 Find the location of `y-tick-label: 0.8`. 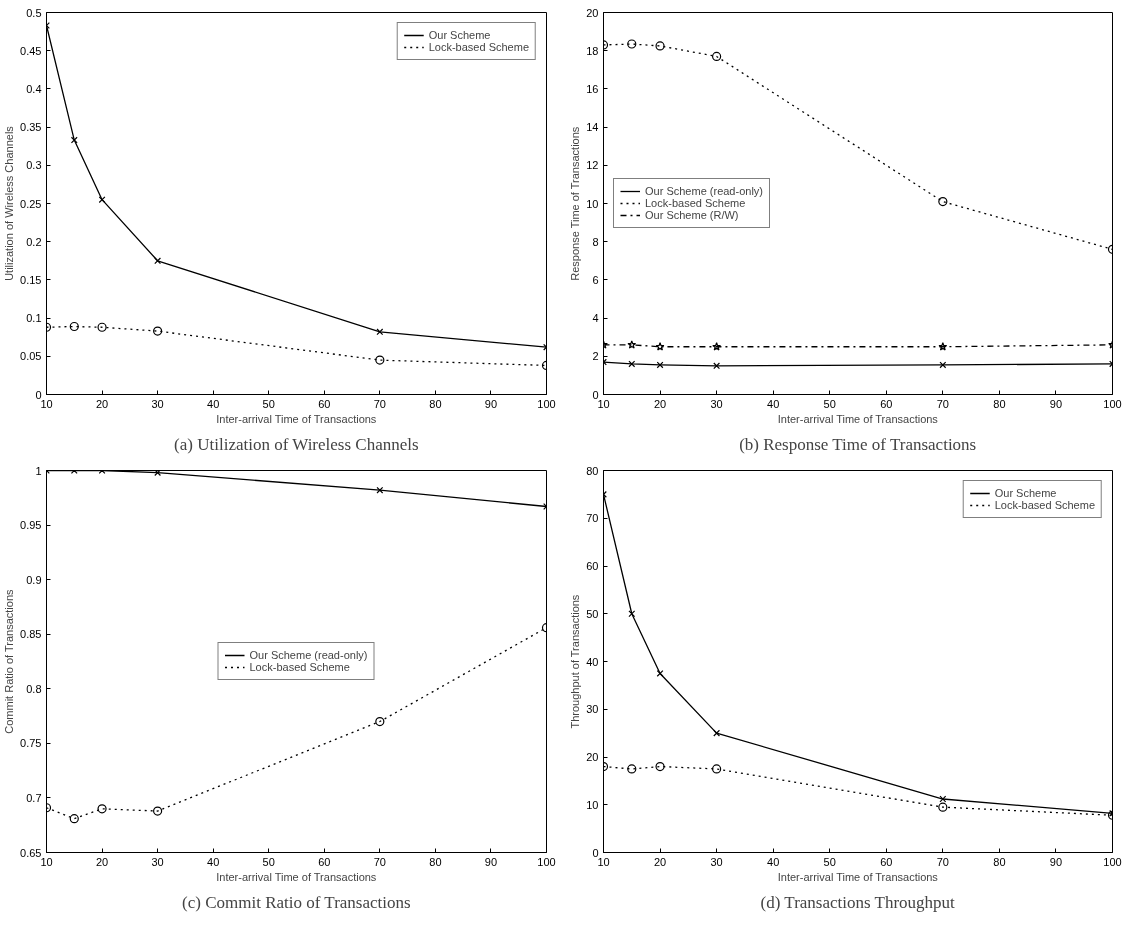

y-tick-label: 0.8 is located at coordinates (34, 688).